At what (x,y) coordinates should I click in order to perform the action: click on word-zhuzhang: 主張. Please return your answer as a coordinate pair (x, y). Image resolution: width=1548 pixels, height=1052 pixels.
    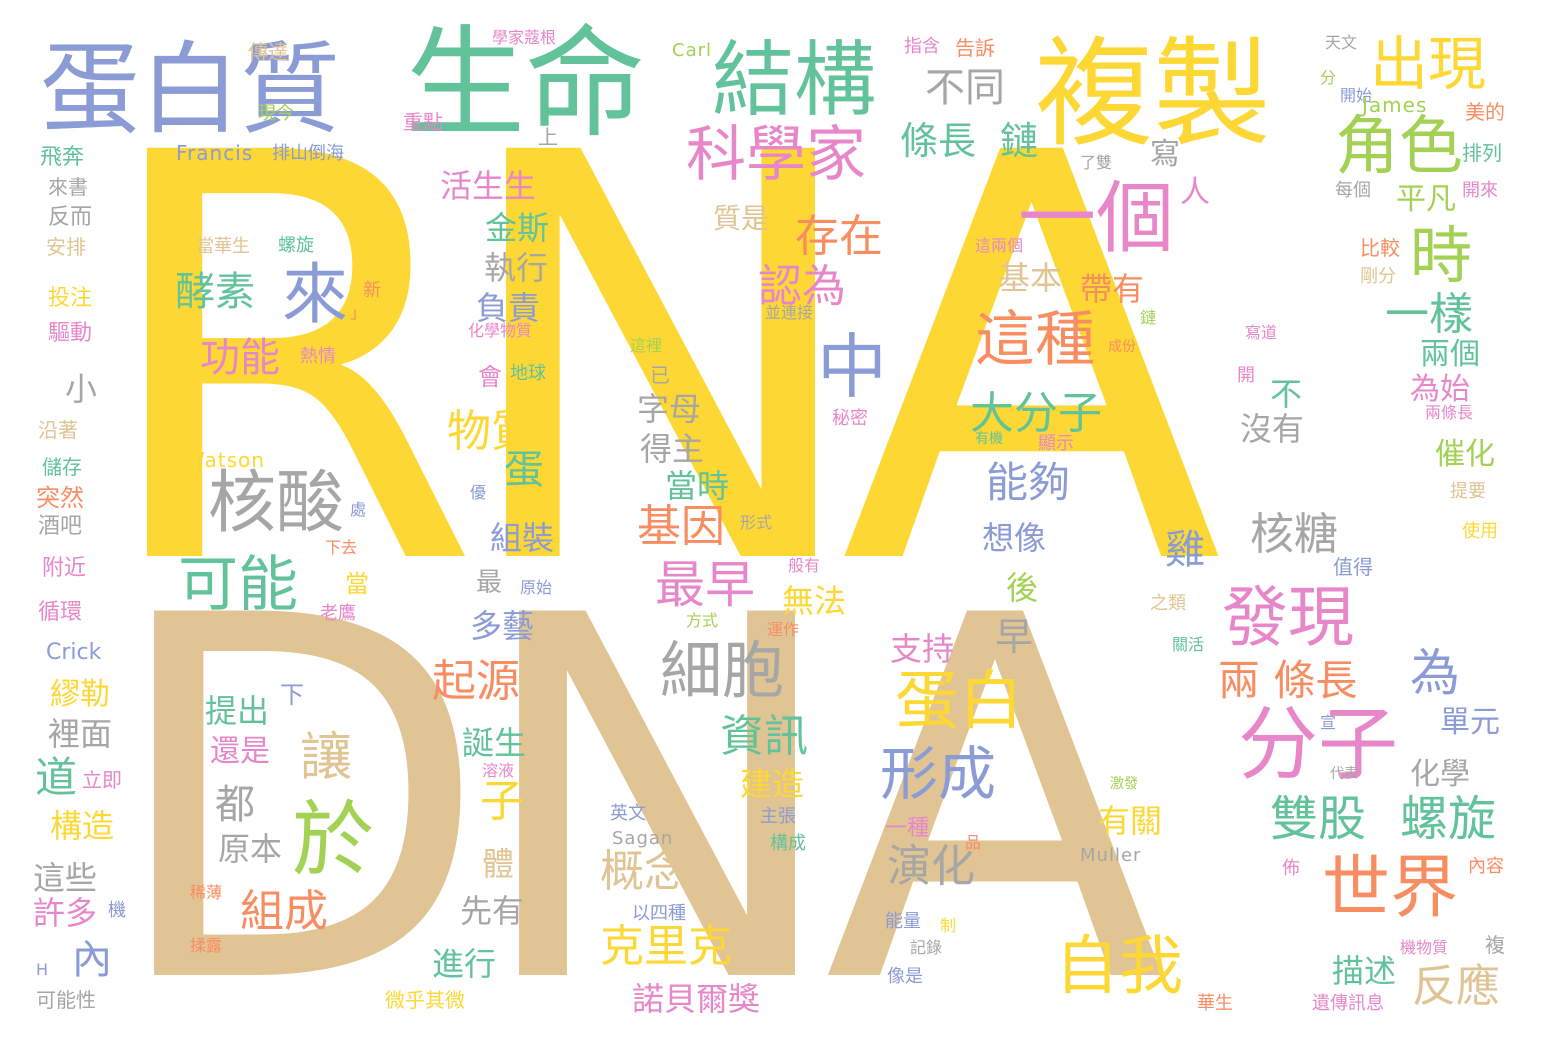
    Looking at the image, I should click on (778, 816).